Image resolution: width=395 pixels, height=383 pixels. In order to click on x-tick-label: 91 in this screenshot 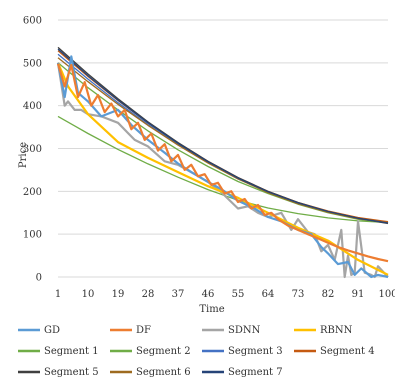, I will do `click(358, 294)`.